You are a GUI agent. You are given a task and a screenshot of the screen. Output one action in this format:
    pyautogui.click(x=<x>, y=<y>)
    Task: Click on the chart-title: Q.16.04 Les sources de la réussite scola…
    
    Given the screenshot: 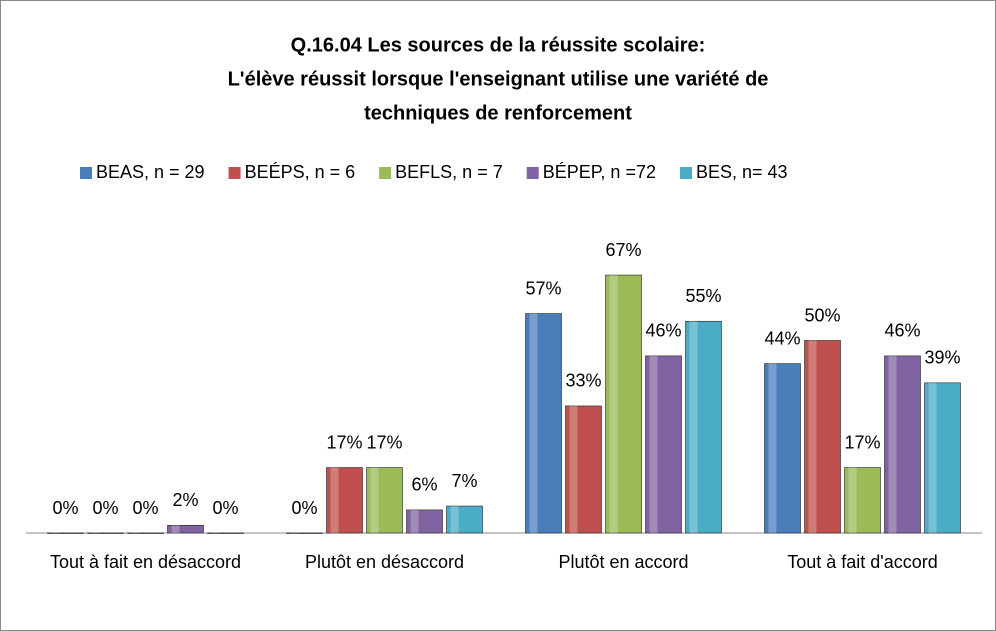 What is the action you would take?
    pyautogui.click(x=498, y=45)
    